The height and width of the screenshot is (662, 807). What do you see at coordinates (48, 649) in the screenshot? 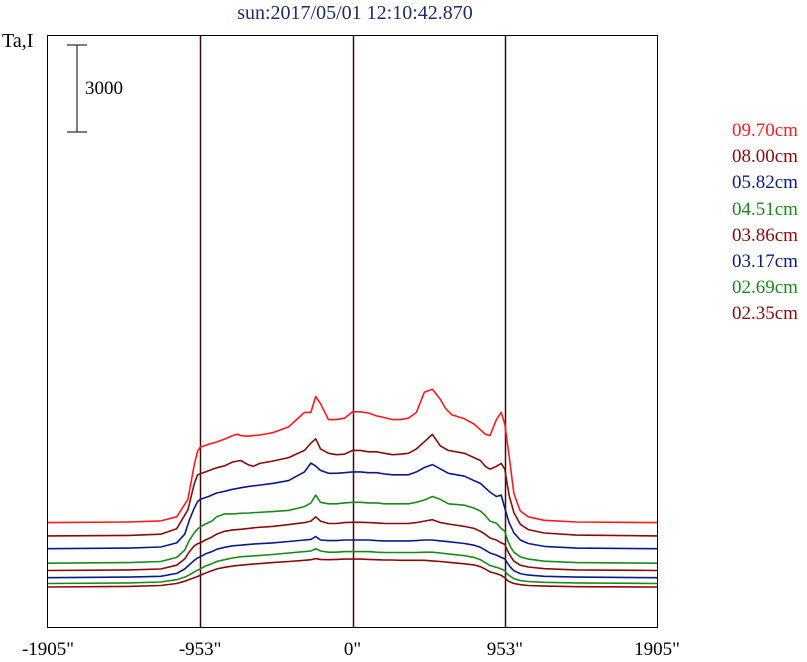
I see `x-tick-label-0: -1905"` at bounding box center [48, 649].